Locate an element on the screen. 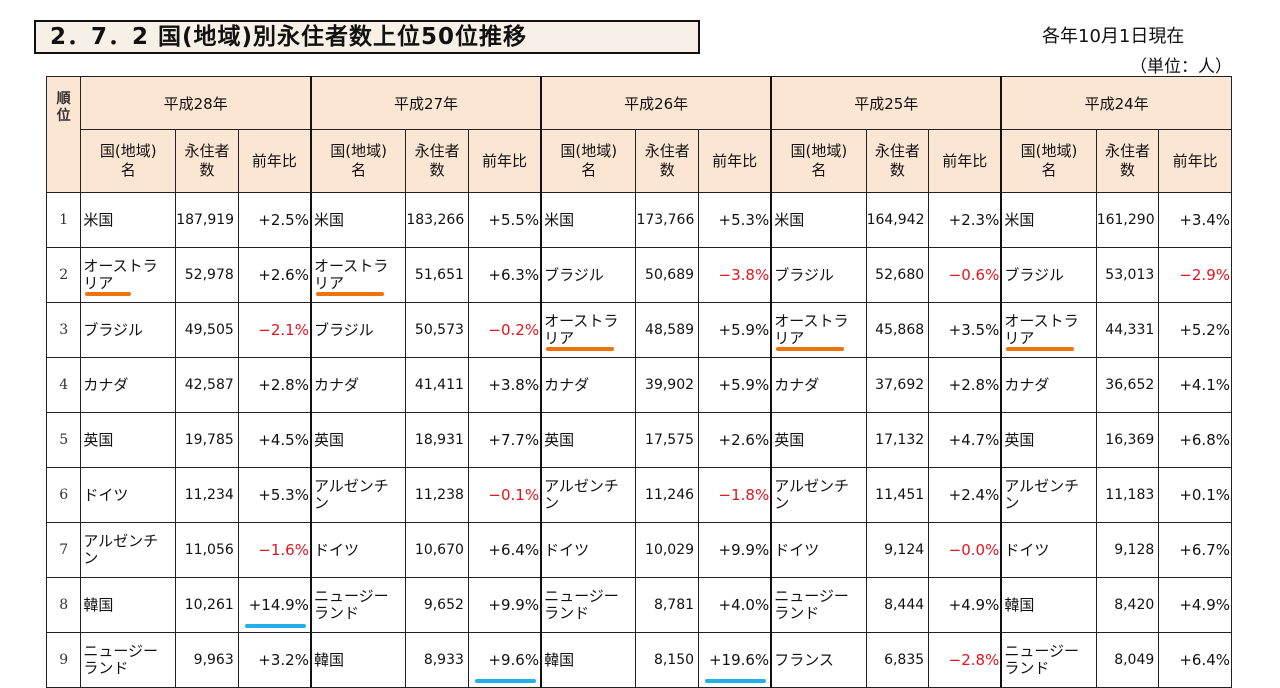 Image resolution: width=1280 pixels, height=688 pixels. year-over-year-value: +2.4% is located at coordinates (974, 495).